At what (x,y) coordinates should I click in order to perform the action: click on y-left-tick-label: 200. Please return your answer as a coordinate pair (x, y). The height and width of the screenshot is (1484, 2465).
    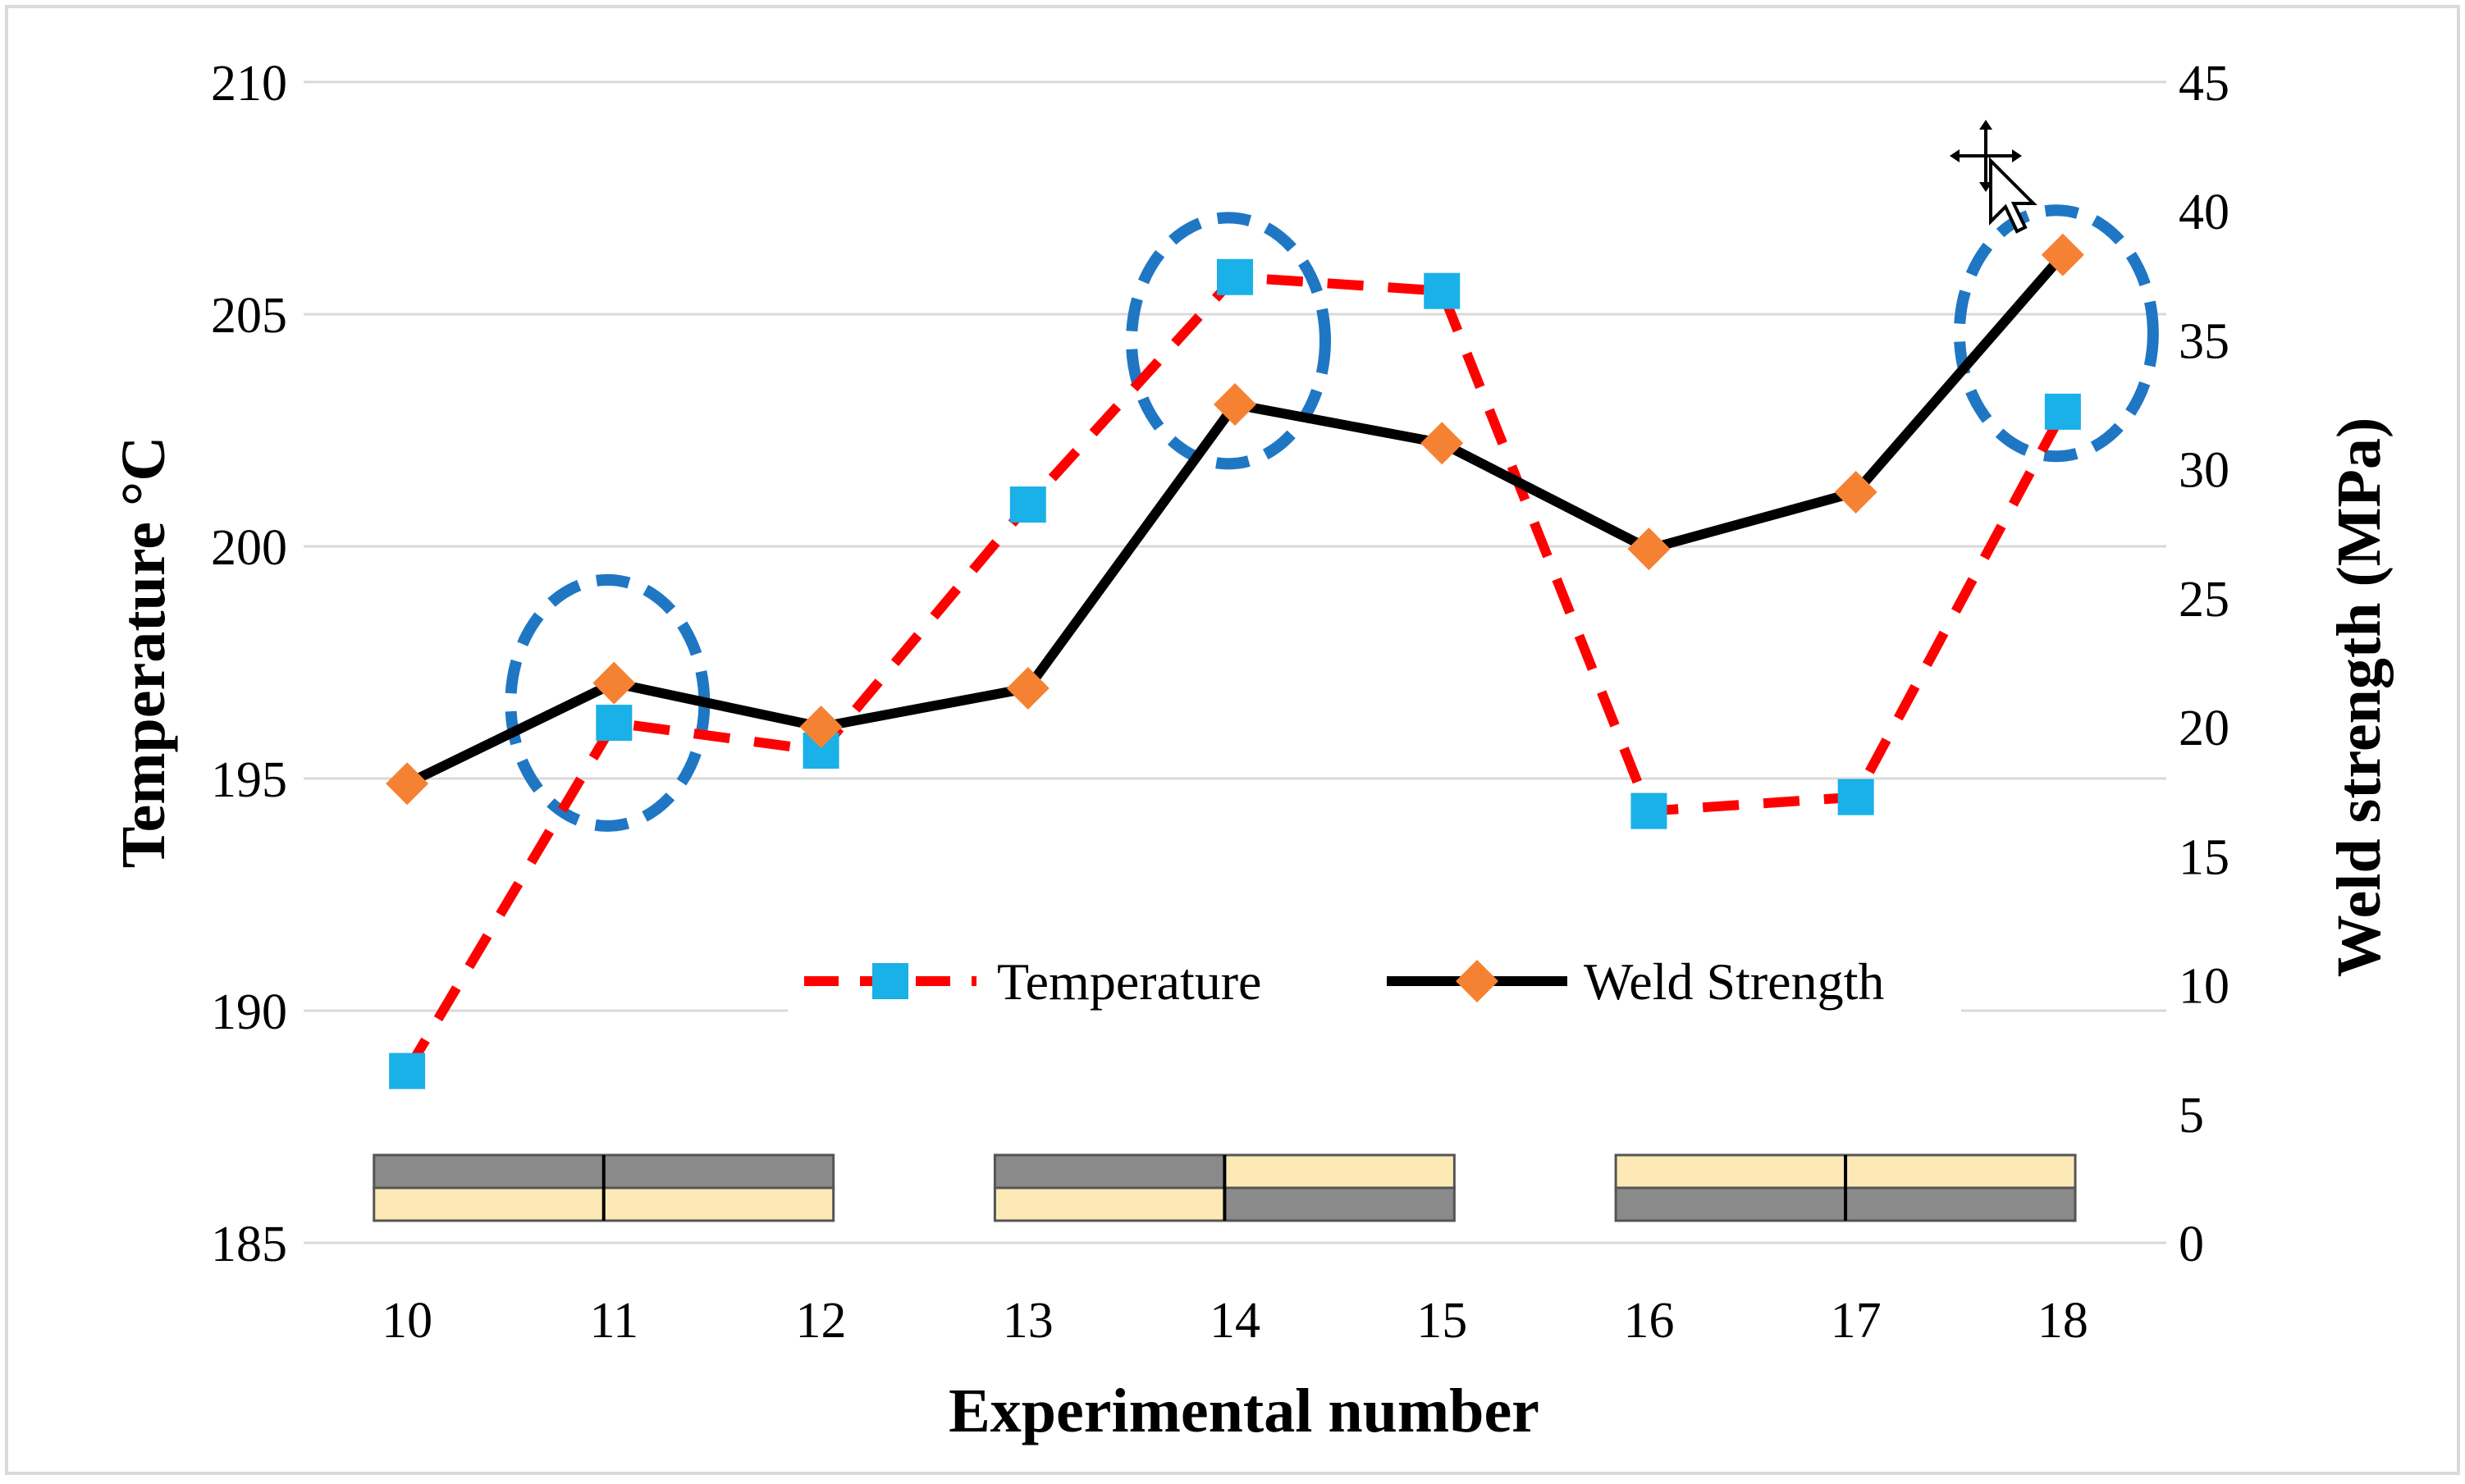
    Looking at the image, I should click on (249, 548).